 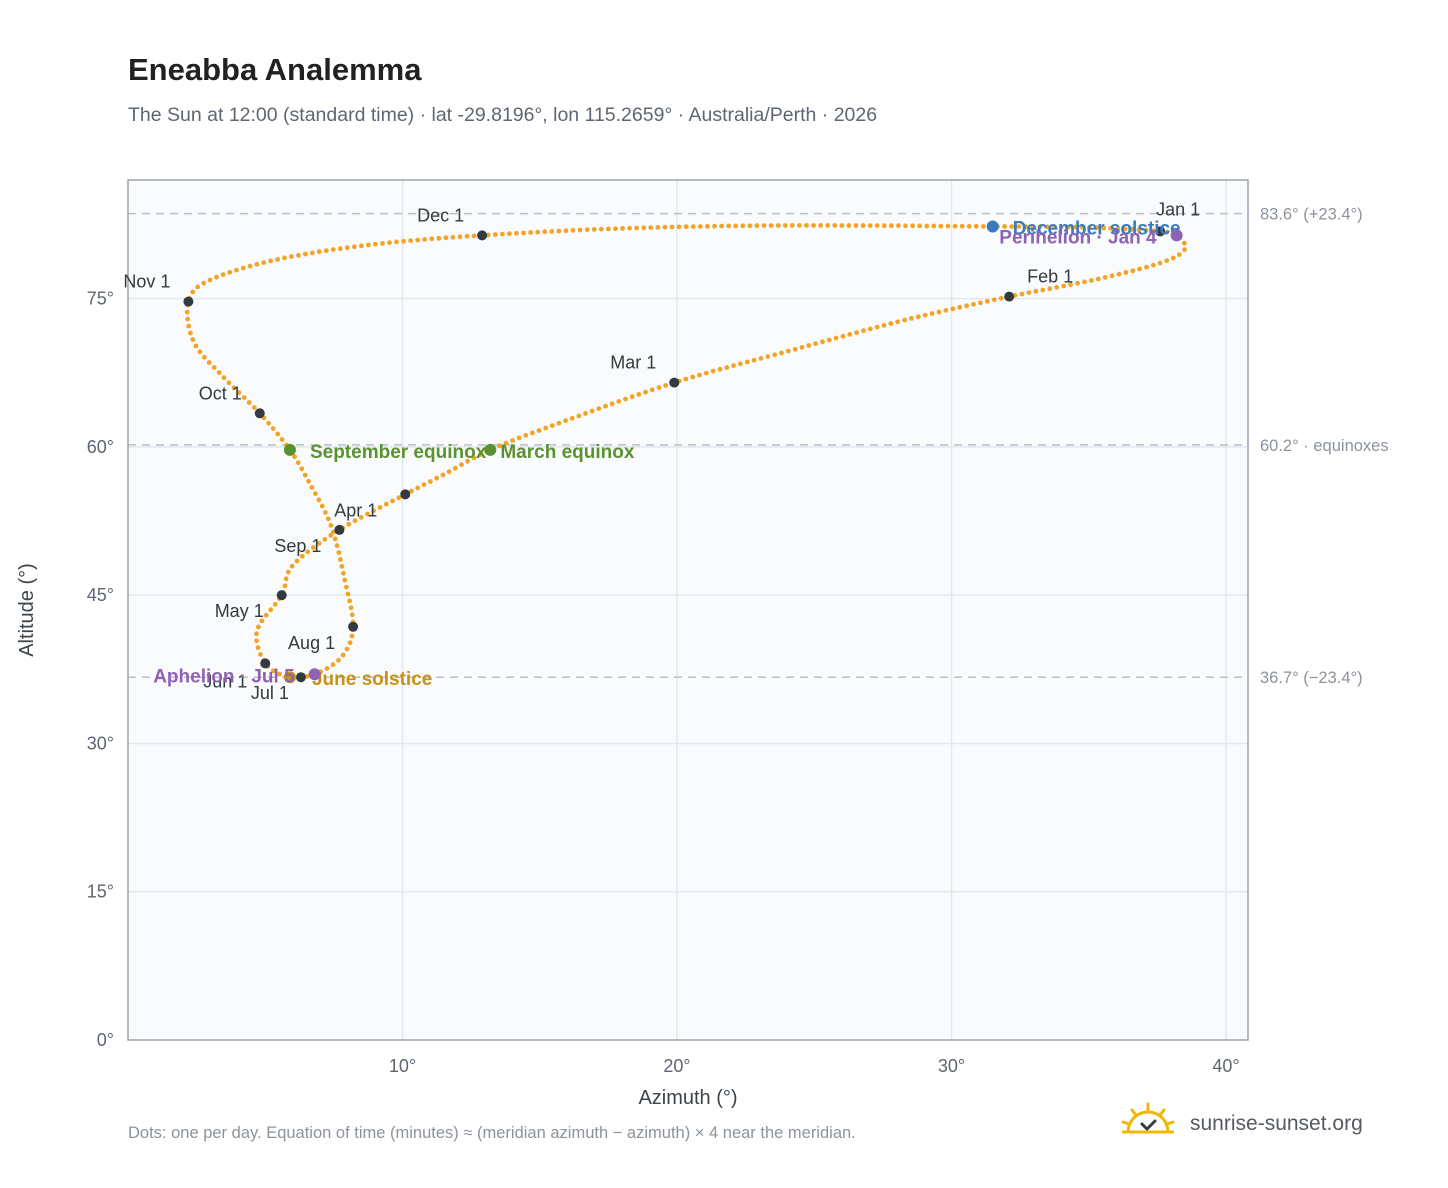 I want to click on reference-line-label: 60.2° · equinoxes, so click(x=1324, y=446).